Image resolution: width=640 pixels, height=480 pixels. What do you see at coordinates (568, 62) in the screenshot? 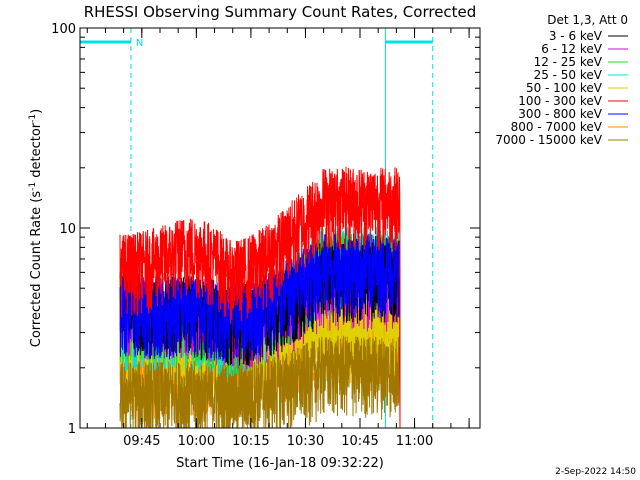
I see `legend-label: 12 - 25 keV` at bounding box center [568, 62].